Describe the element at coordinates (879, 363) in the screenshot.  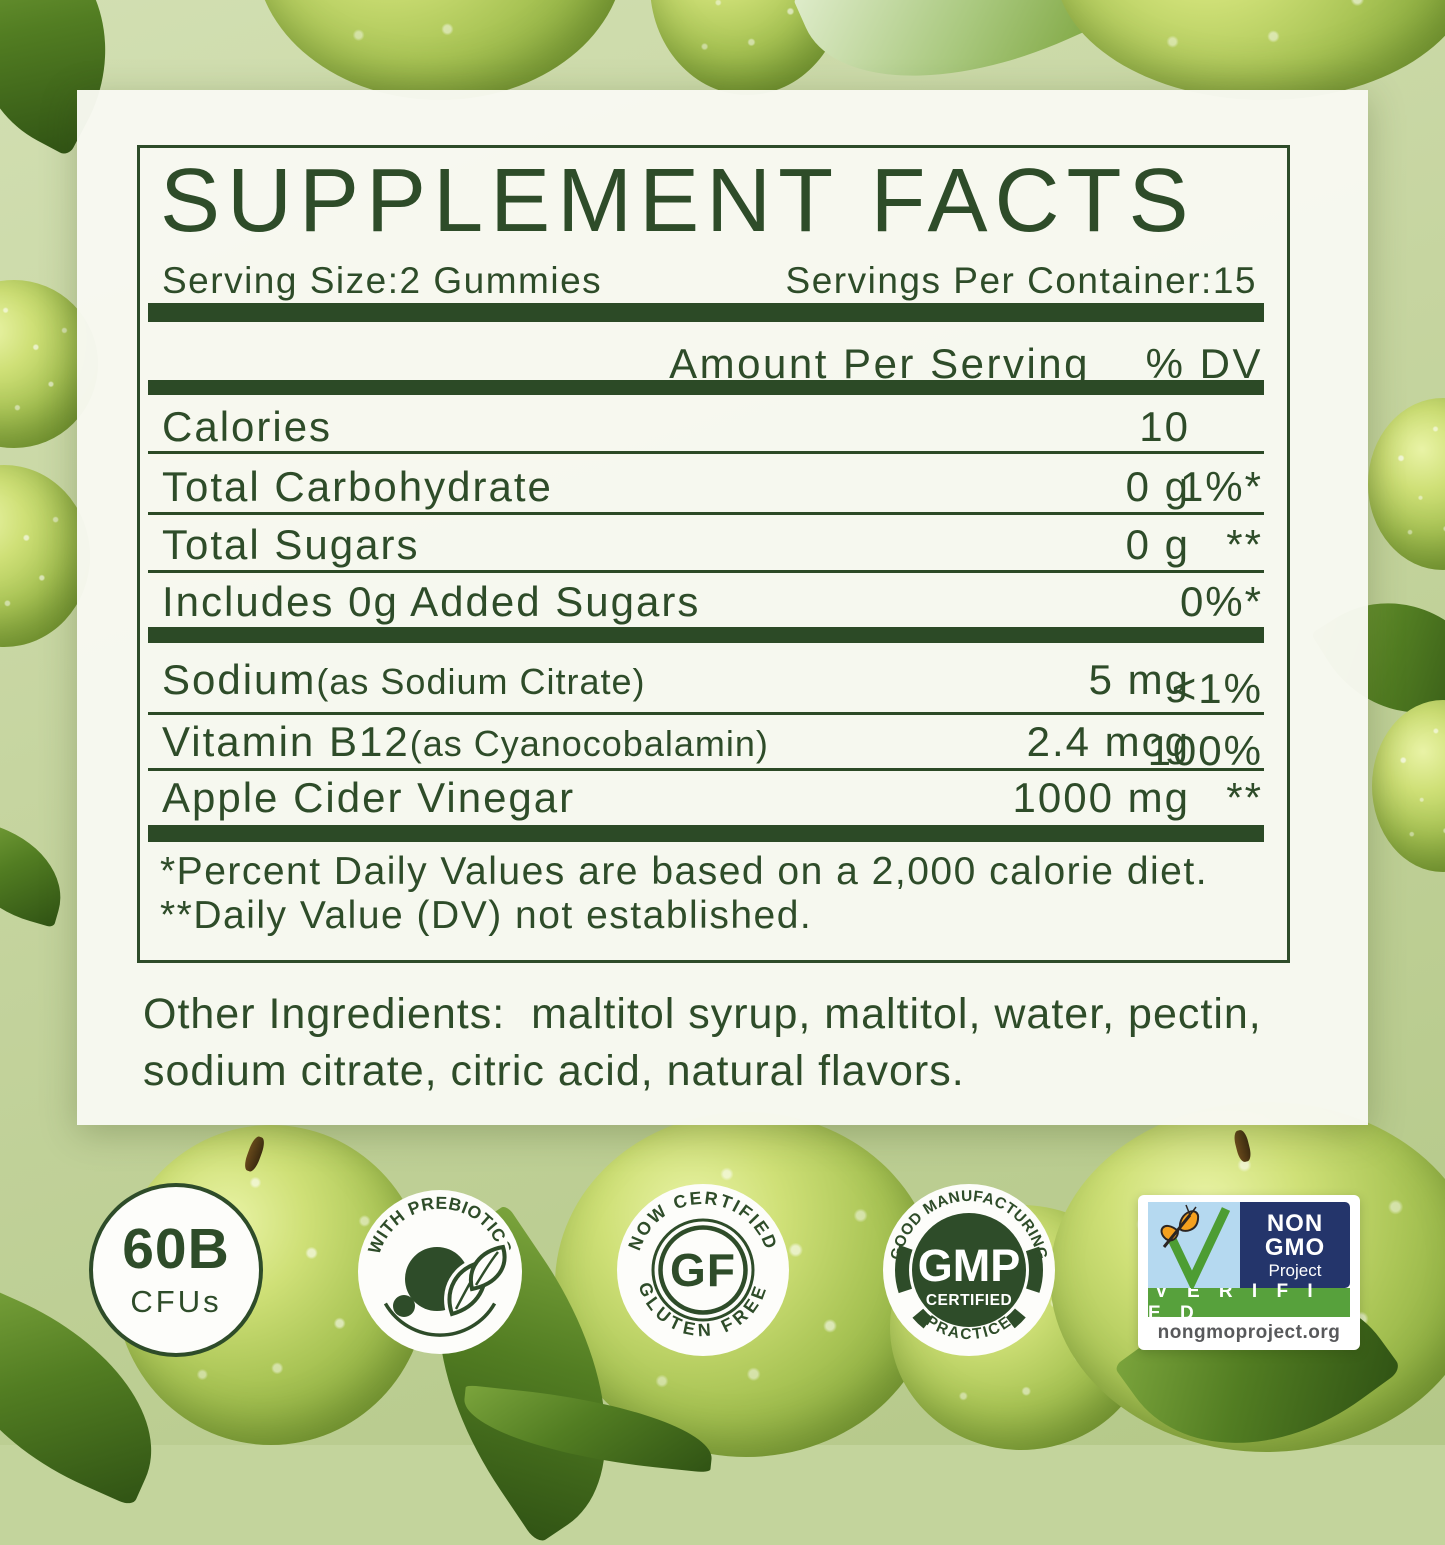
I see `column-header-amount: Amount Per Serving` at that location.